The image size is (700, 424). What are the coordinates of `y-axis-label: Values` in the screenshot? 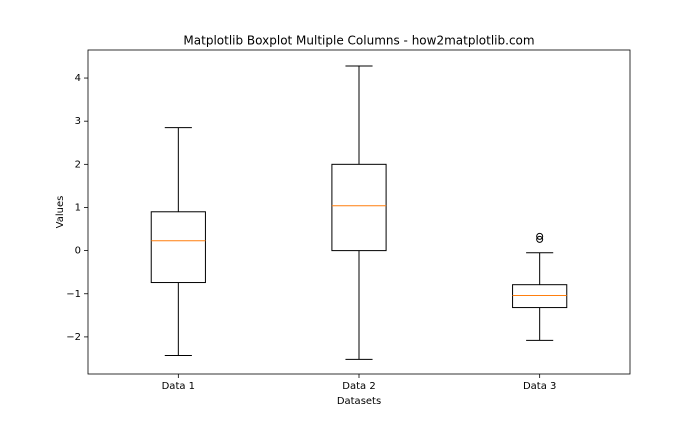 It's located at (60, 212).